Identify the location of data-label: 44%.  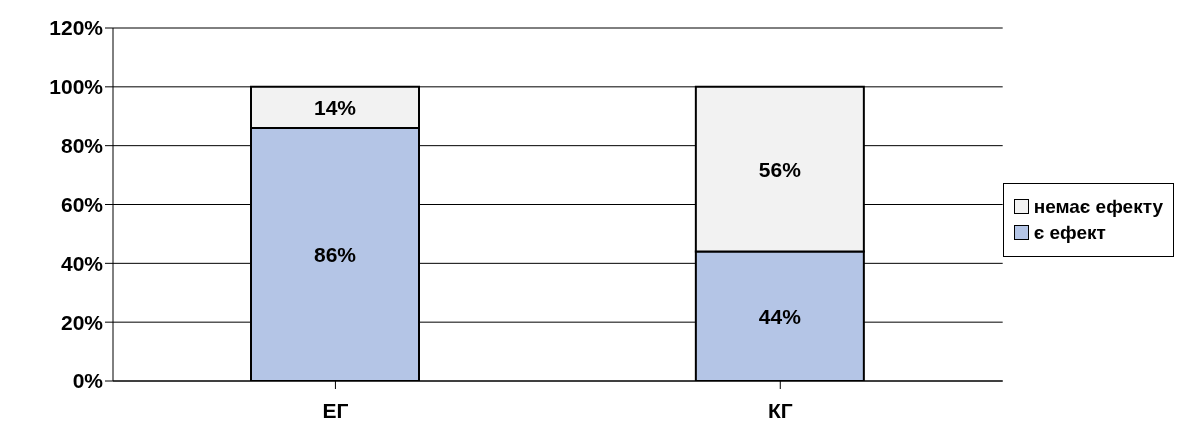
(780, 316).